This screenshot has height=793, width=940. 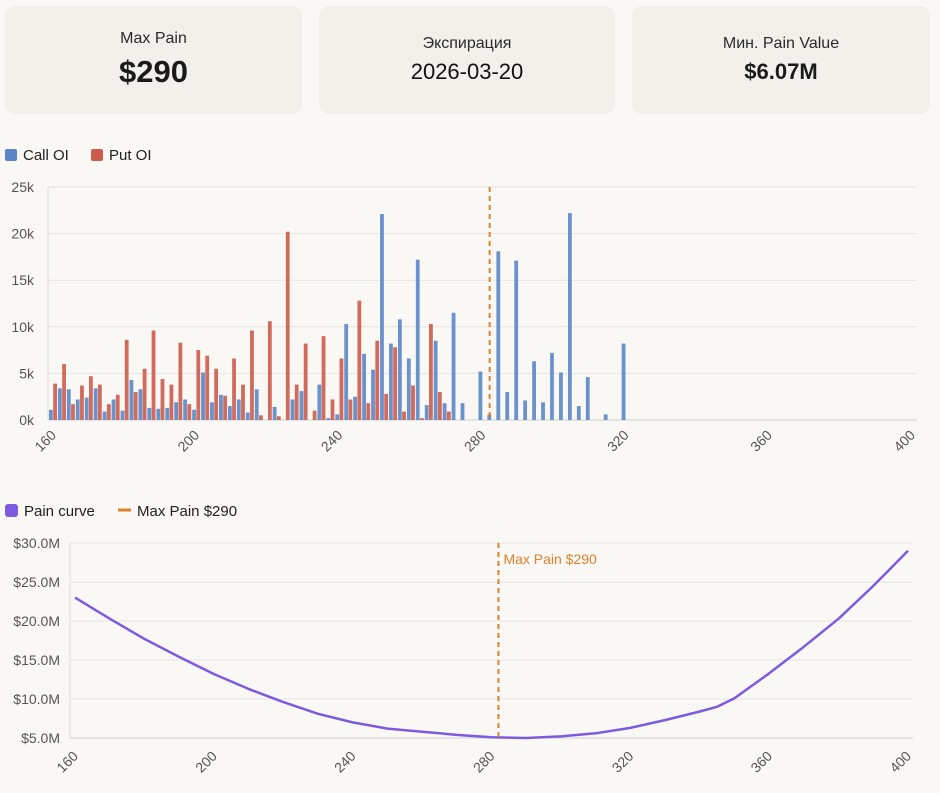 What do you see at coordinates (40, 738) in the screenshot?
I see `y-tick-label: $5.0M` at bounding box center [40, 738].